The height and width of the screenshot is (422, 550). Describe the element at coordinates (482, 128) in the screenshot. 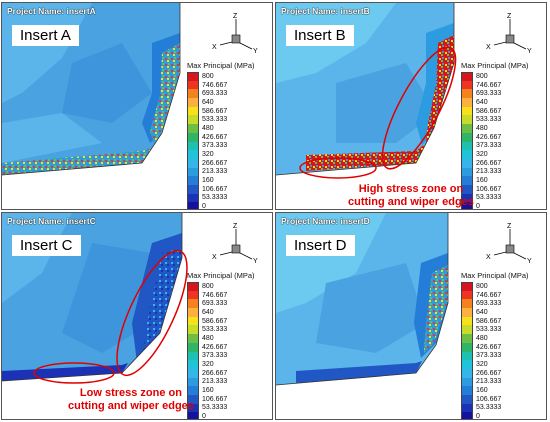

I see `legend-level-label: 480` at that location.